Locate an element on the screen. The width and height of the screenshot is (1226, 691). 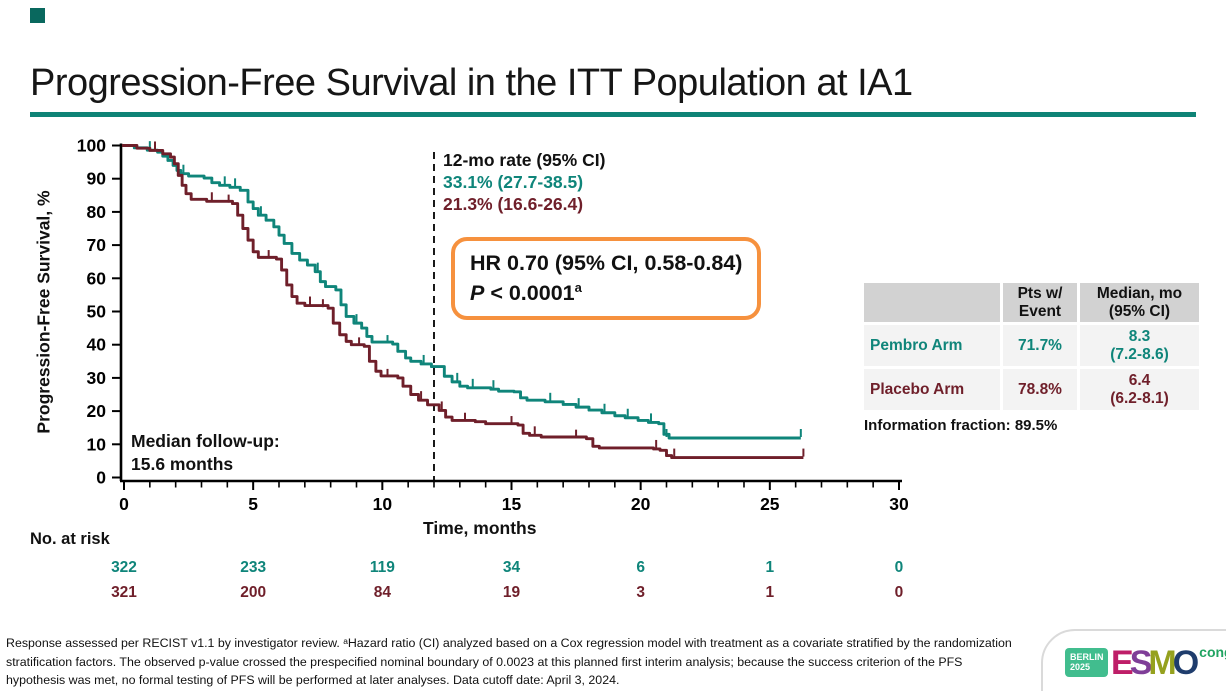
svg-text: 60 is located at coordinates (97, 278).